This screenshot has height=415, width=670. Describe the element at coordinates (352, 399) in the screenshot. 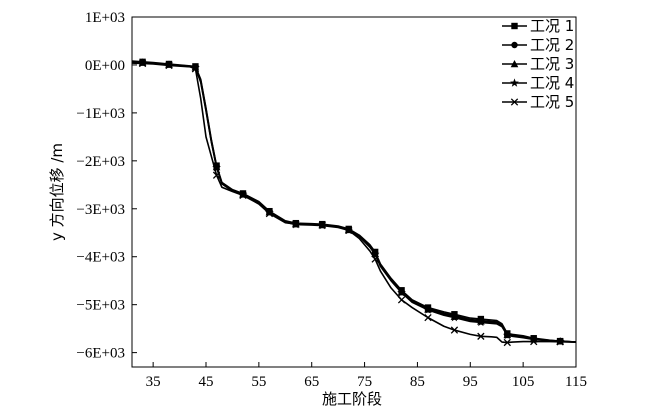

I see `x-axis-title: 施工阶段` at that location.